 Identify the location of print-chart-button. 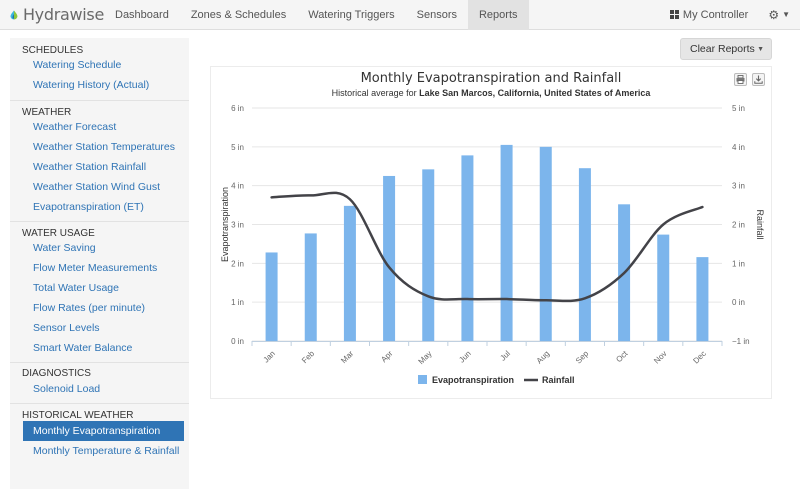
(740, 79).